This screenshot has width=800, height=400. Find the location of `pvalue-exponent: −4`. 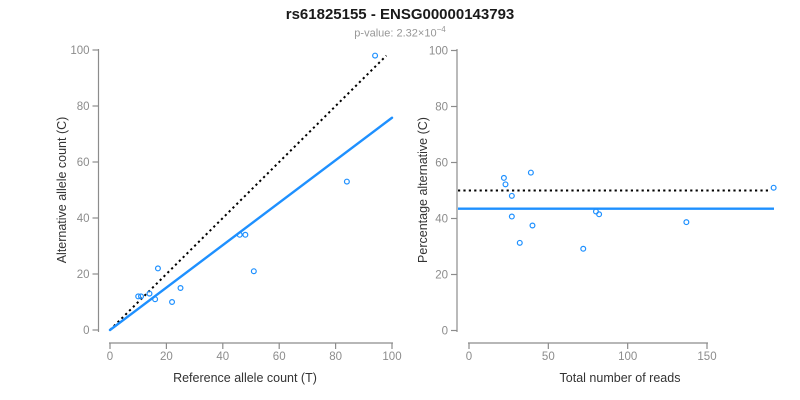

pvalue-exponent: −4 is located at coordinates (441, 29).